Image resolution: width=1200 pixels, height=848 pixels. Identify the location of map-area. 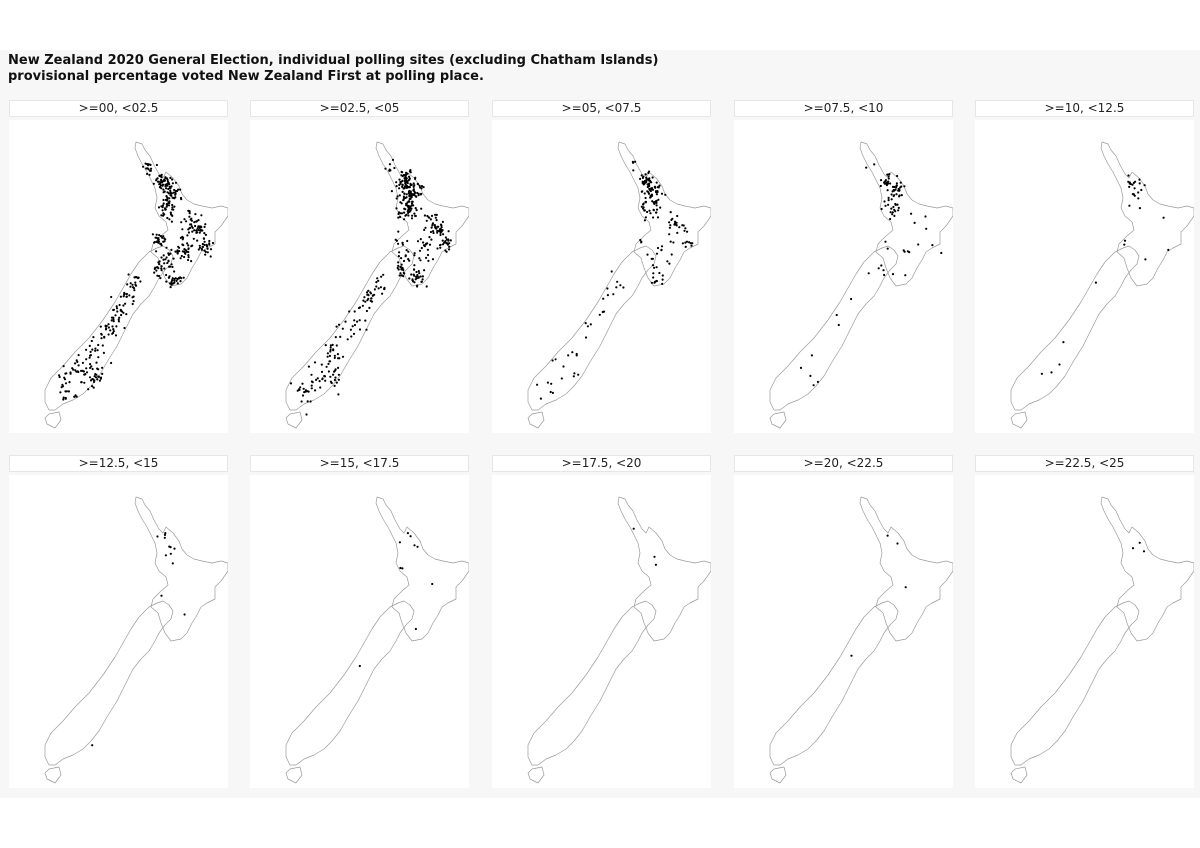
(1084, 631).